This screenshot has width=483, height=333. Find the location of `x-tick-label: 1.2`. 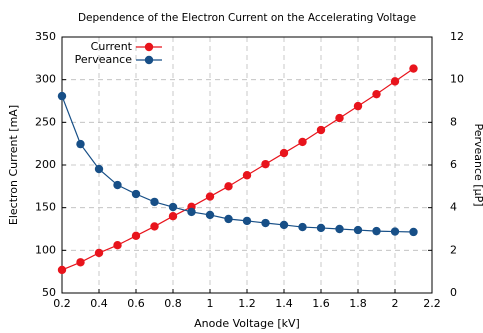

x-tick-label: 1.2 is located at coordinates (247, 303).